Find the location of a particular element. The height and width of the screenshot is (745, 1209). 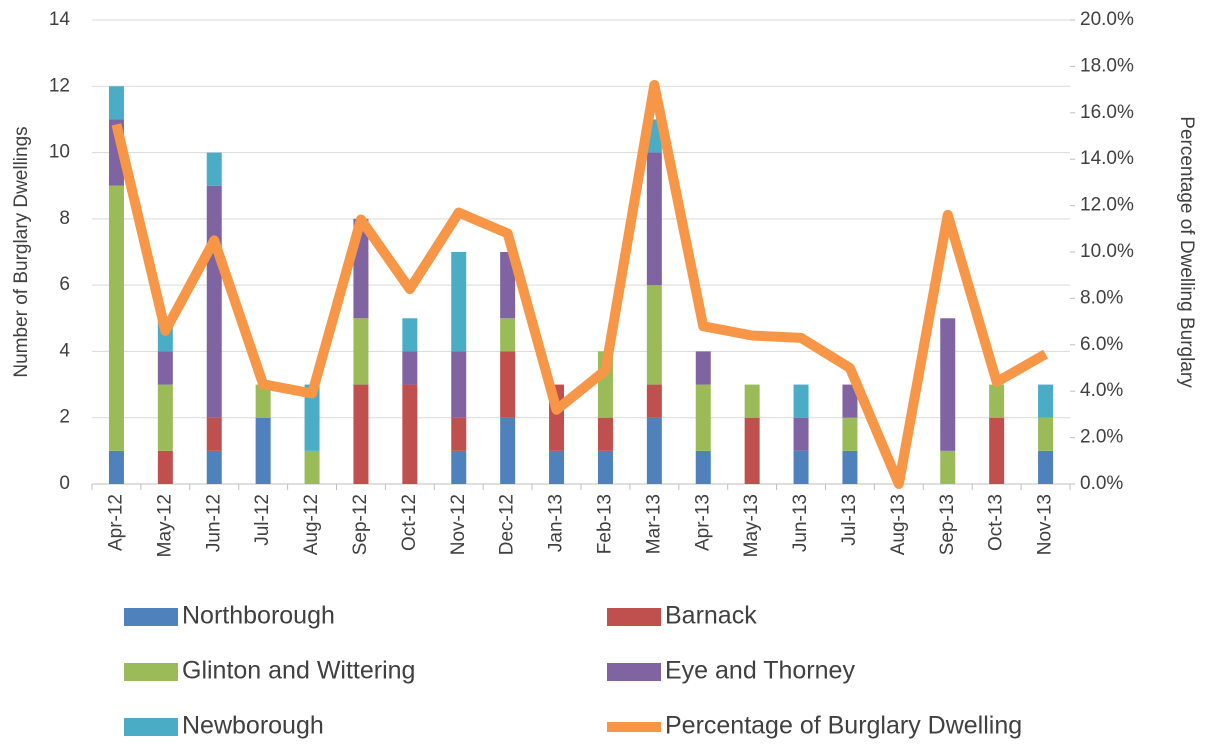

y2-tick-label: 8.0% is located at coordinates (1101, 297).